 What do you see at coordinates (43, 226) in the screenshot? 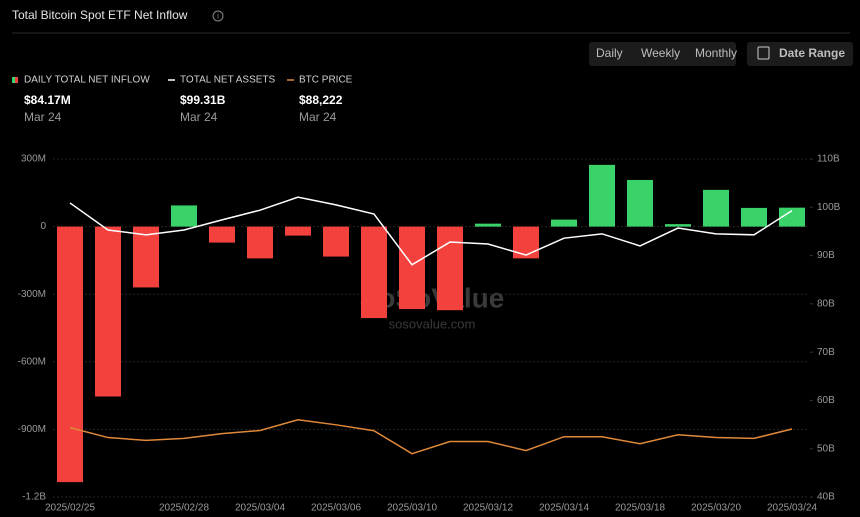
I see `y-tick-label: 0` at bounding box center [43, 226].